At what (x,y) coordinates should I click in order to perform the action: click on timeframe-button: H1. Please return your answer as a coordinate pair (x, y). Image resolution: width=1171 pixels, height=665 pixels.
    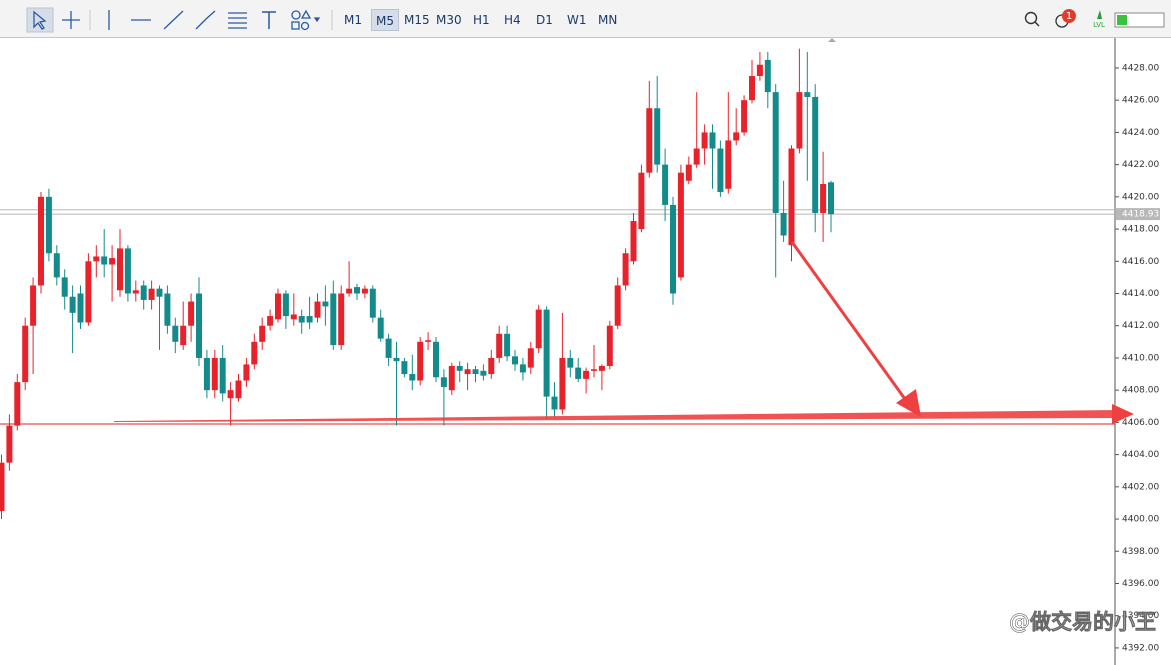
    Looking at the image, I should click on (481, 20).